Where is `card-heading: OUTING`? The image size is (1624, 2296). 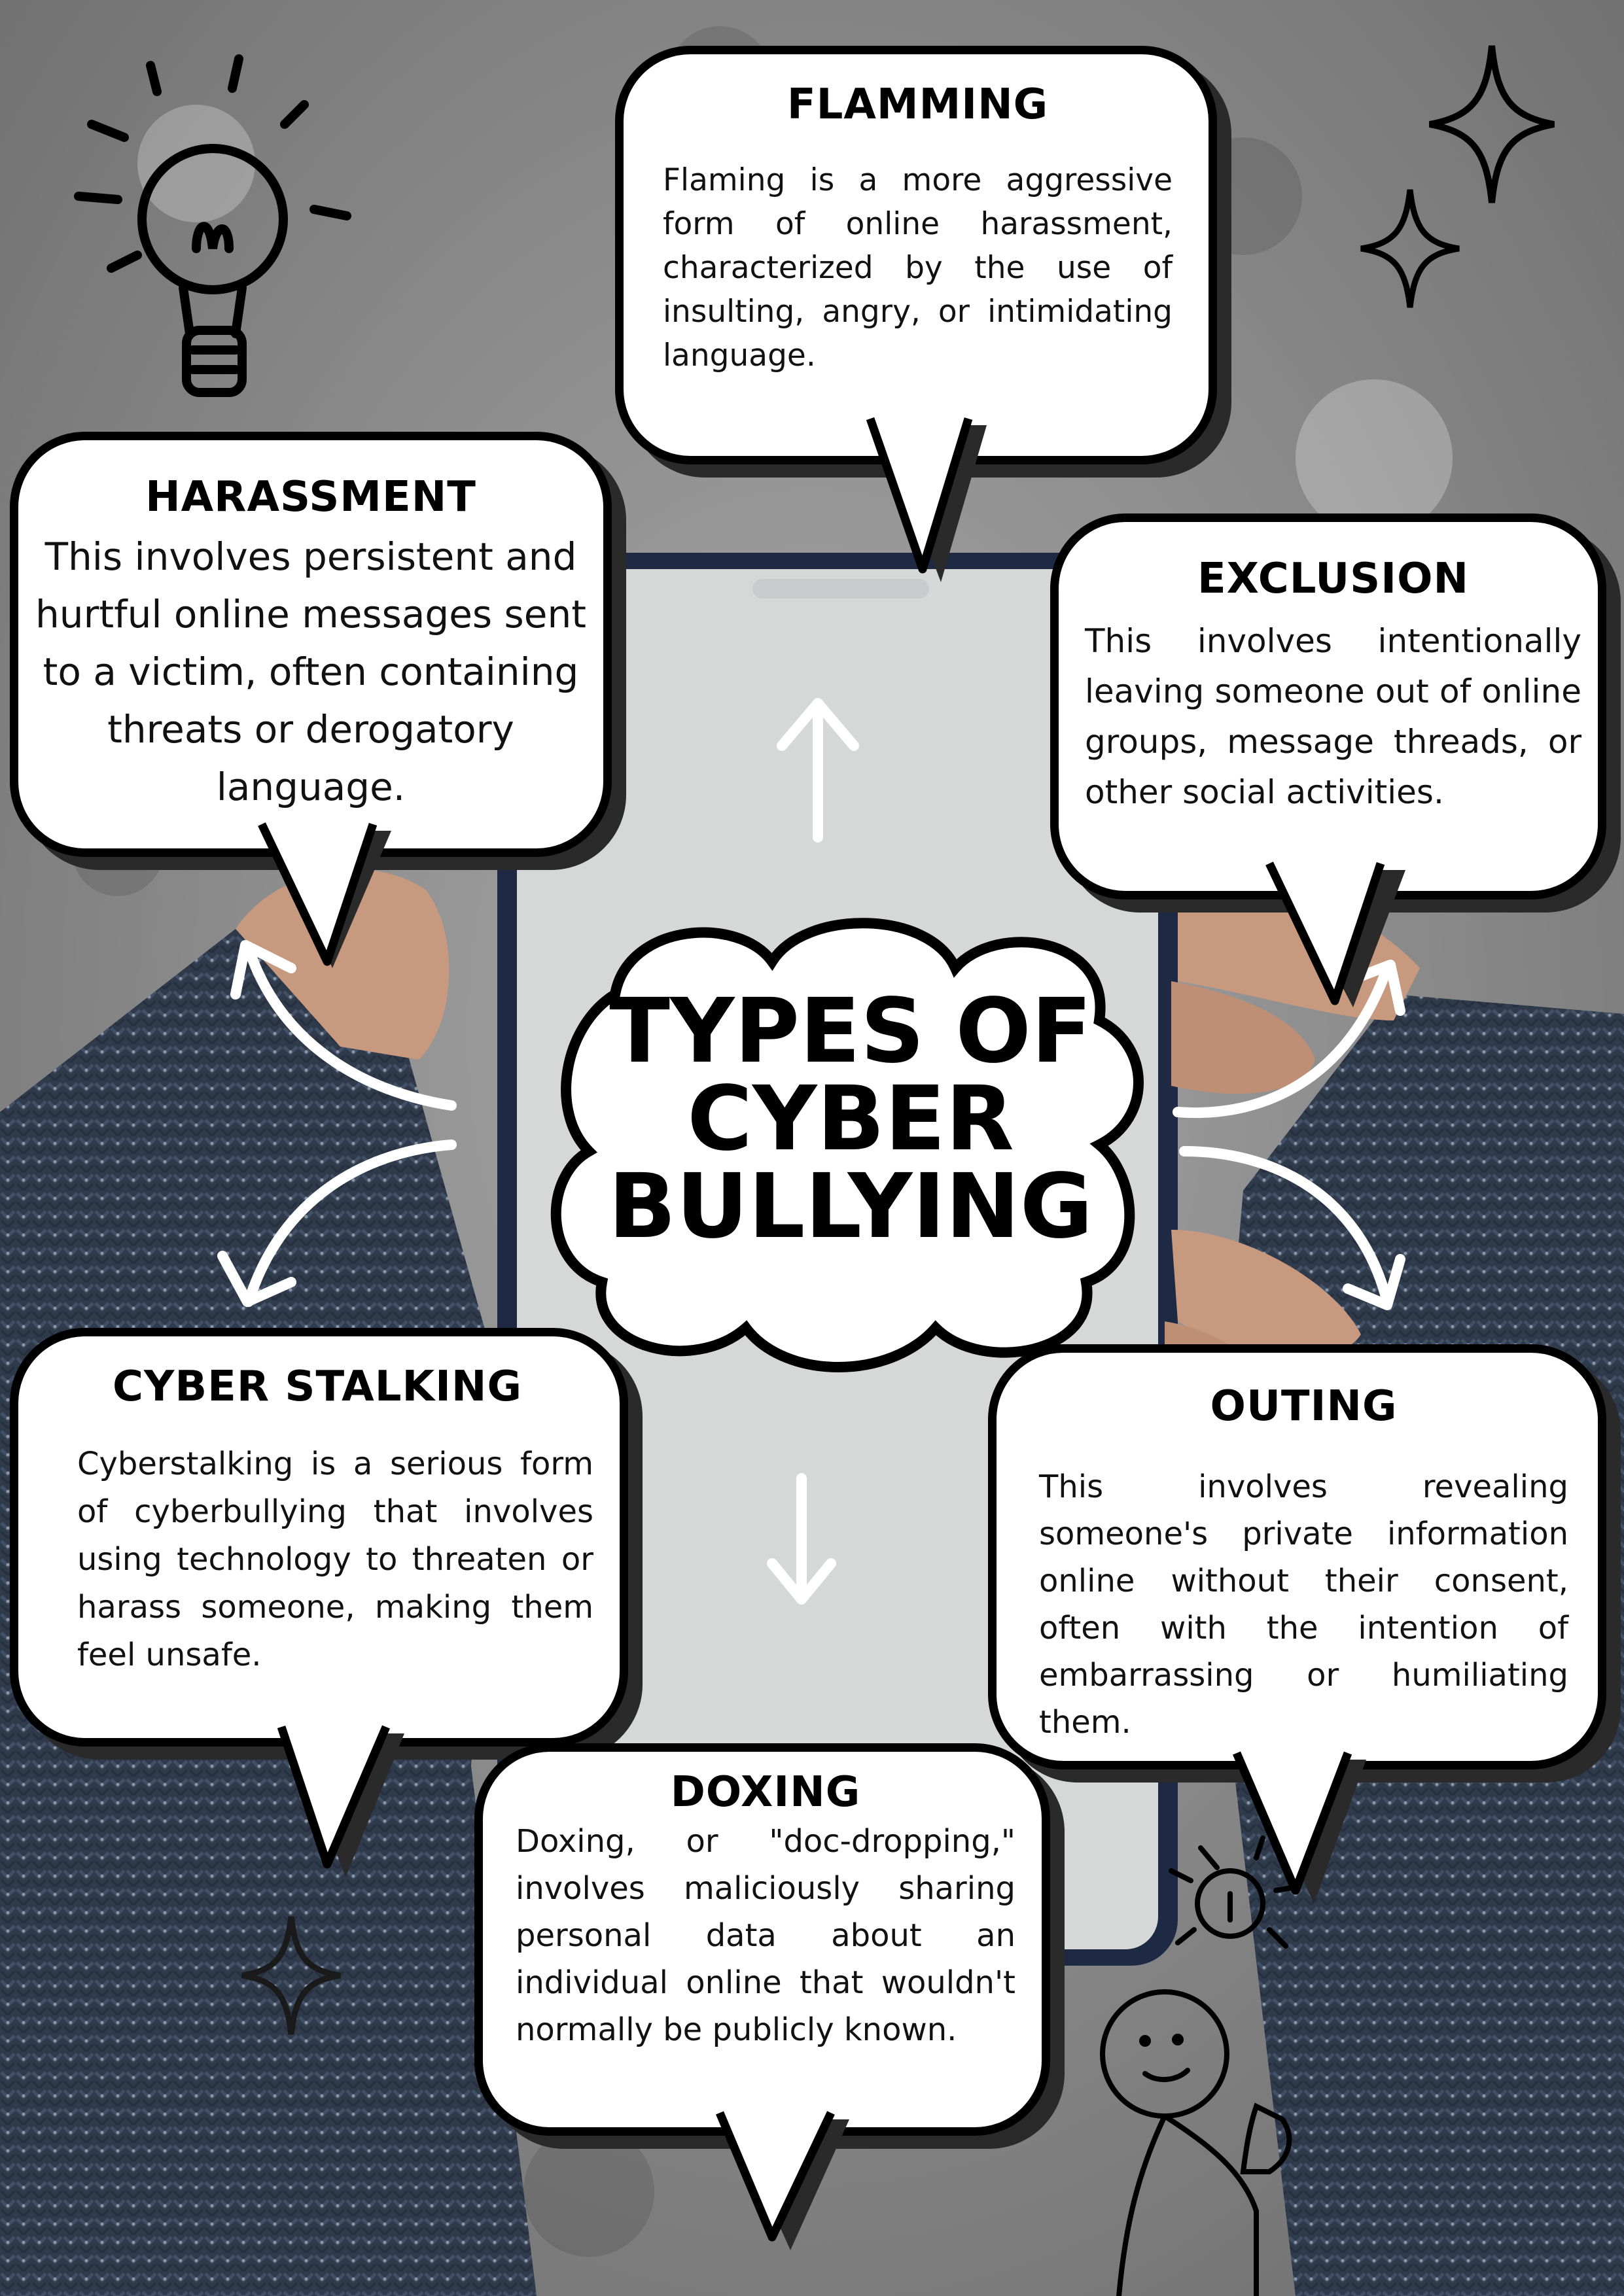
card-heading: OUTING is located at coordinates (1304, 1406).